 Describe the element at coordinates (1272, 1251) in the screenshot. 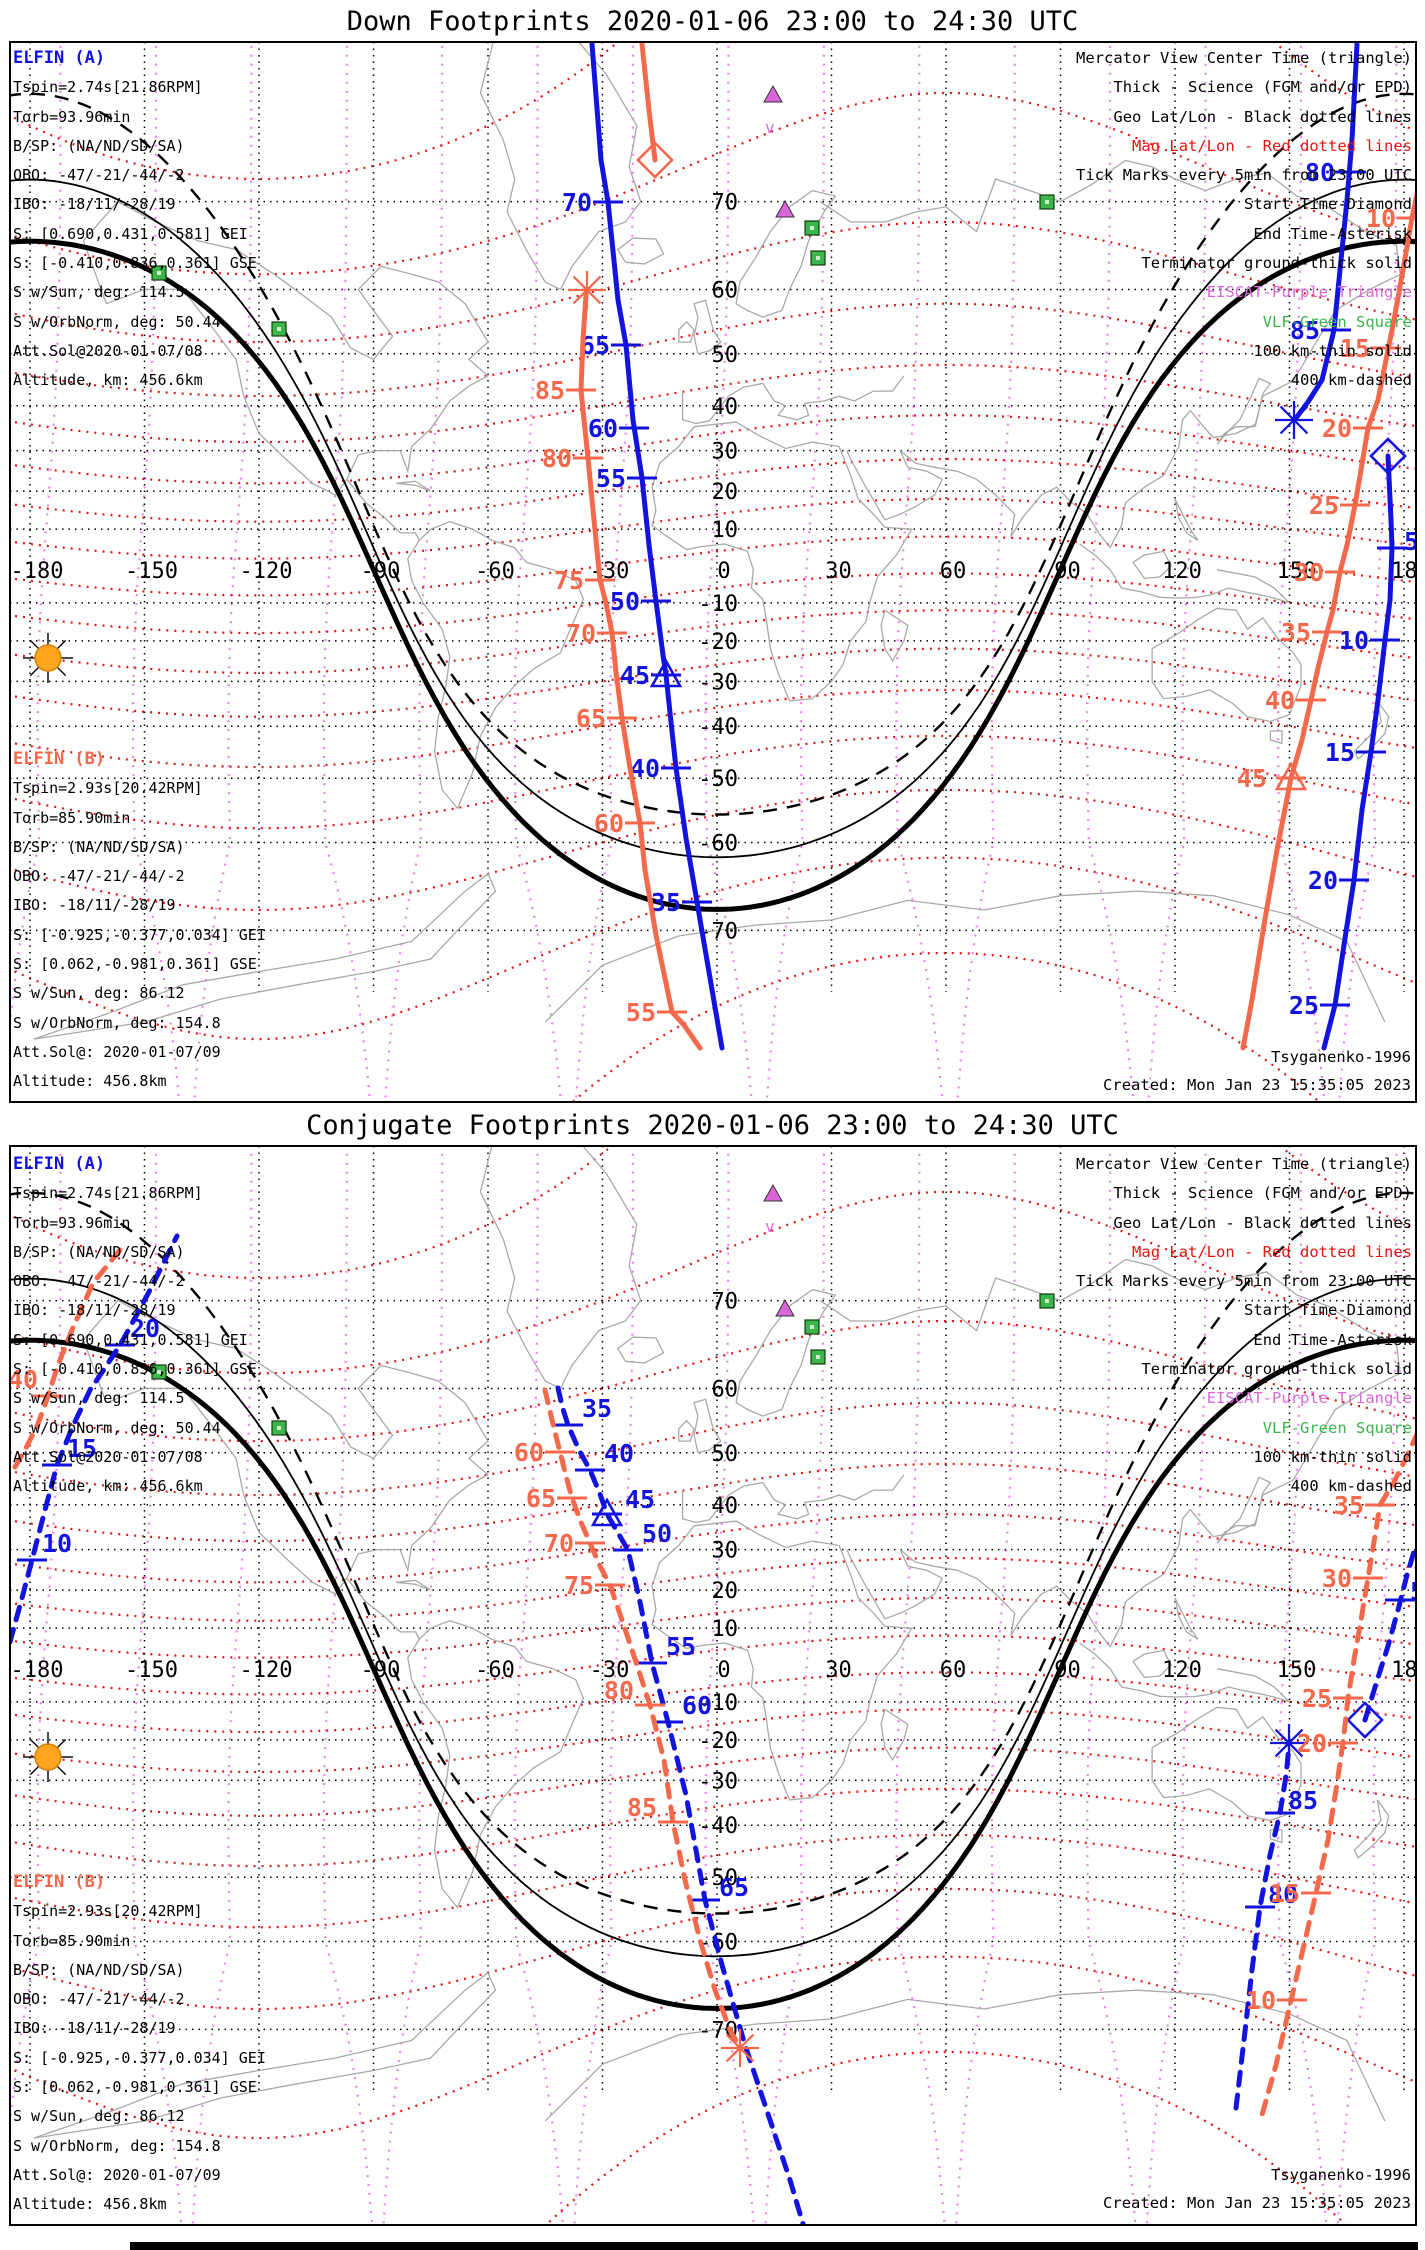

I see `legend-line: Mag Lat/Lon - Red dotted lines` at that location.